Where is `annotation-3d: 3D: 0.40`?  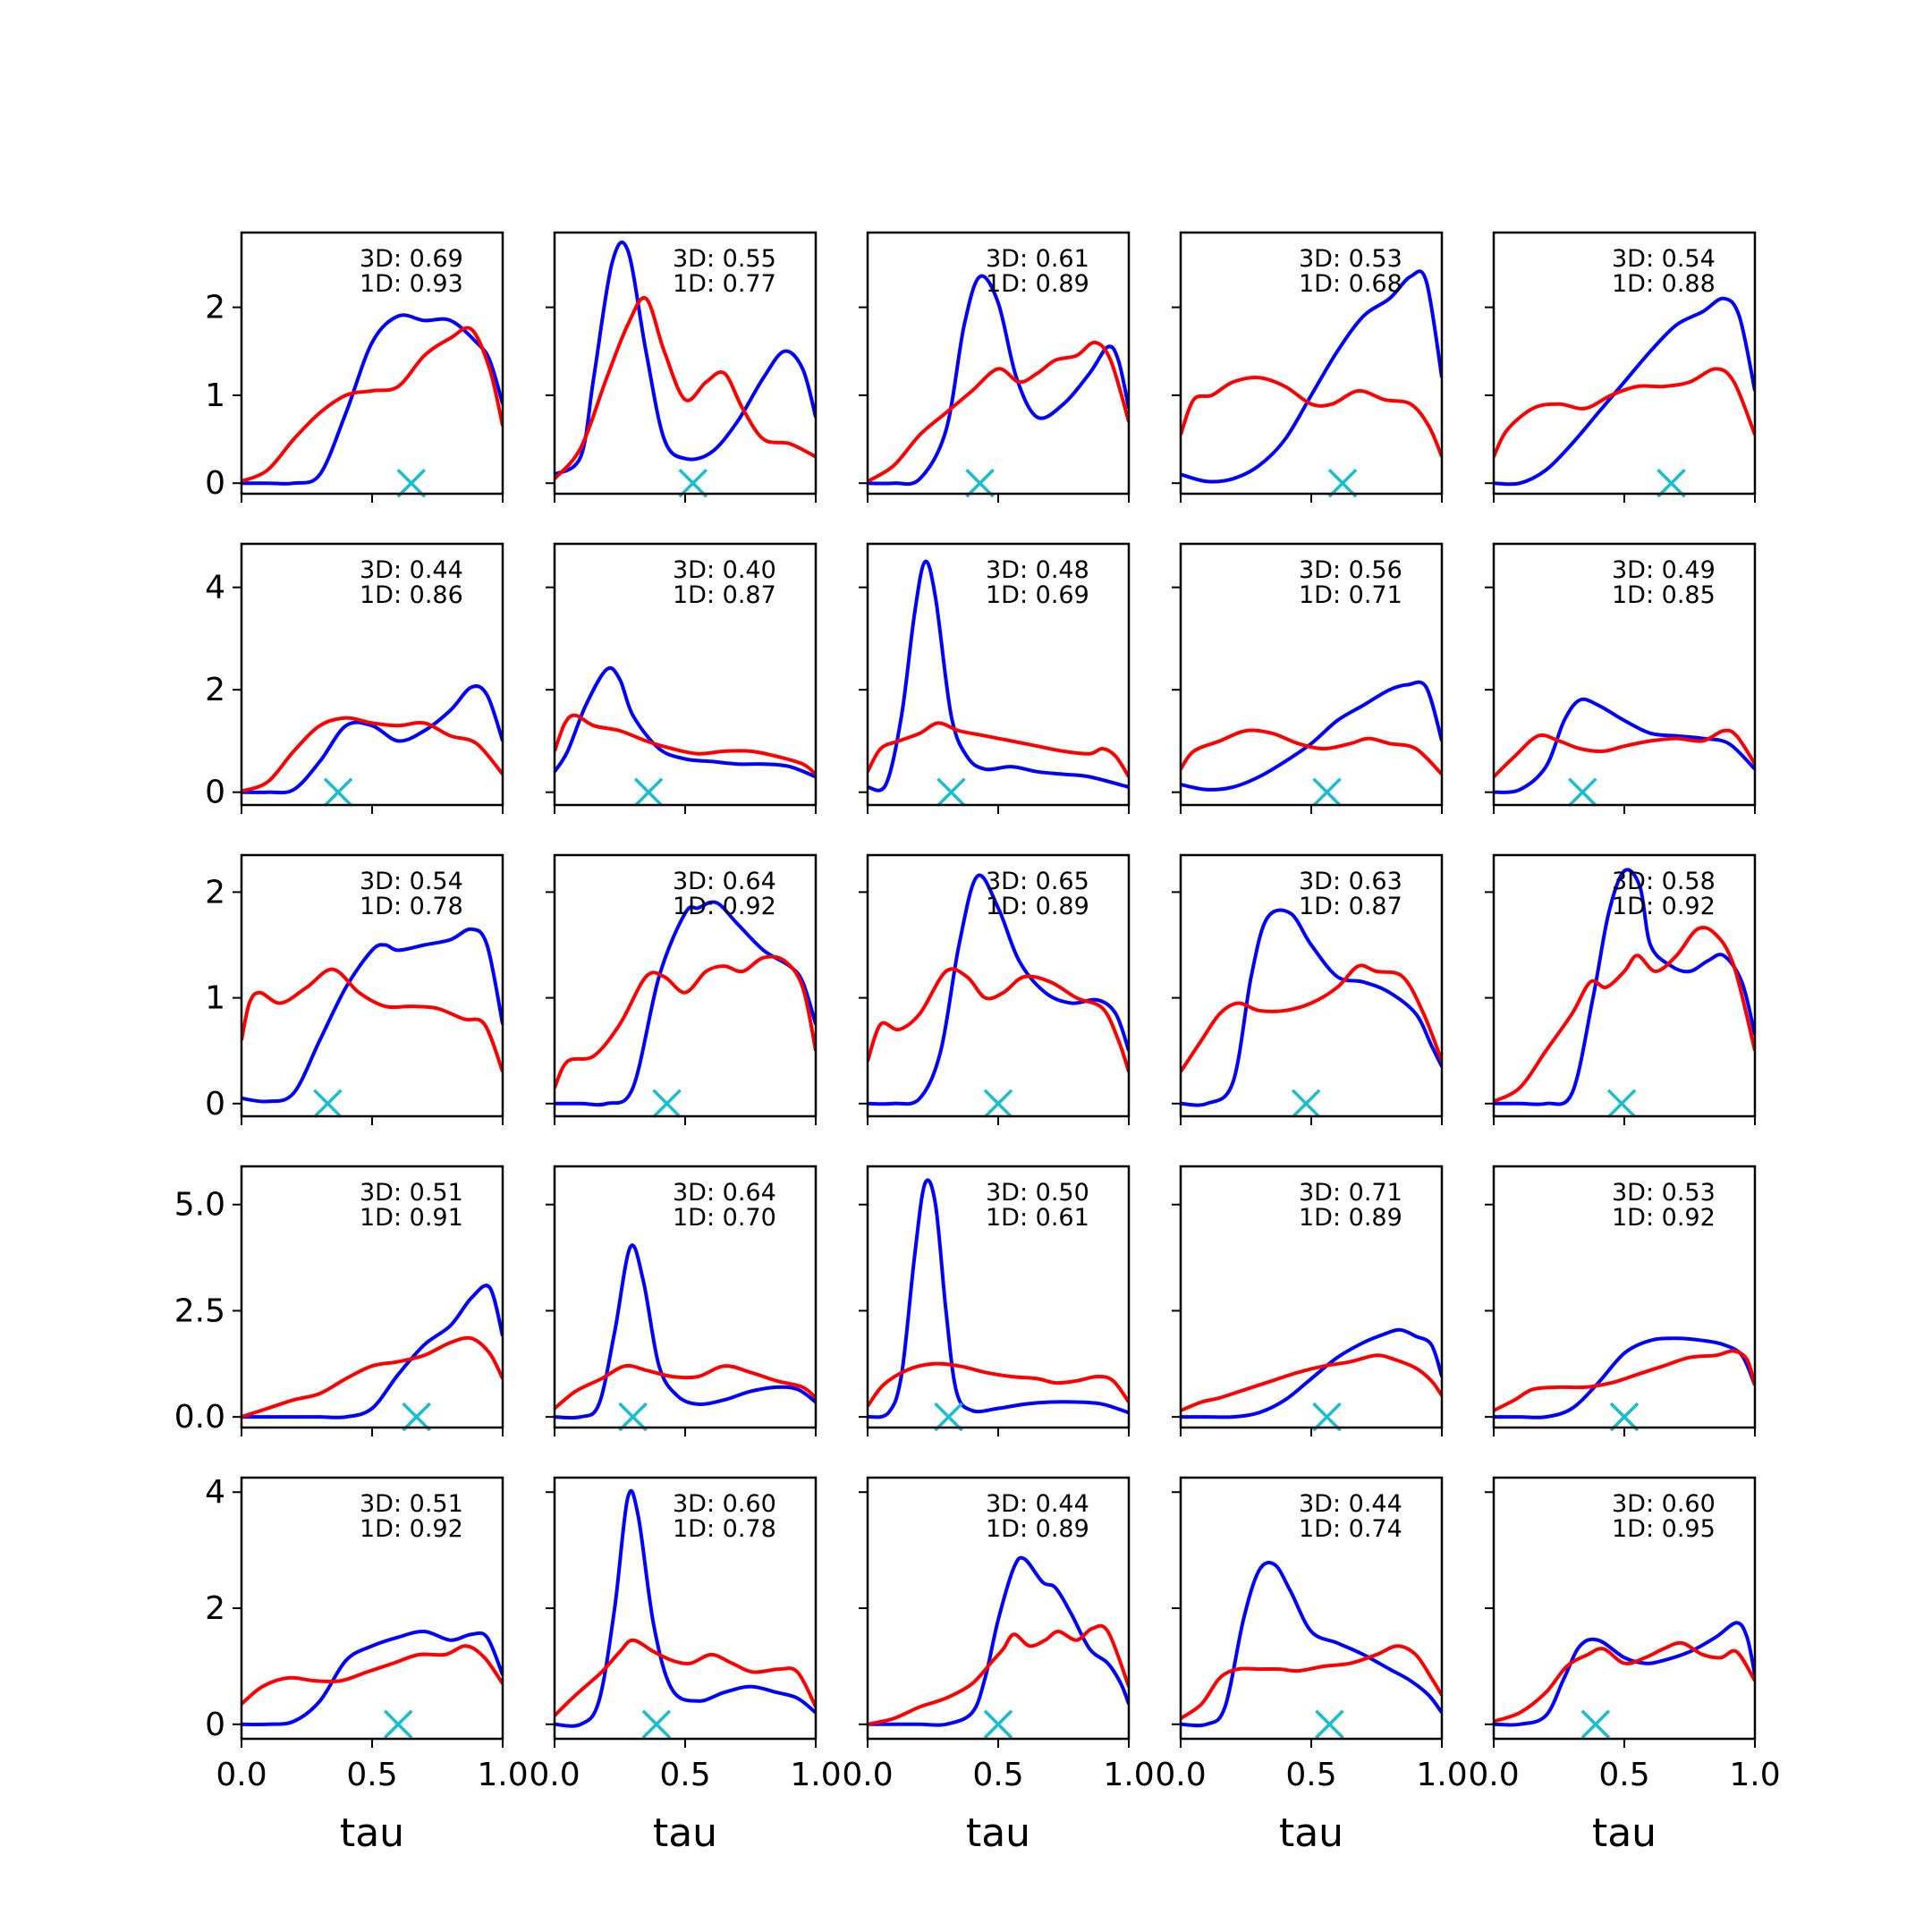
annotation-3d: 3D: 0.40 is located at coordinates (724, 570).